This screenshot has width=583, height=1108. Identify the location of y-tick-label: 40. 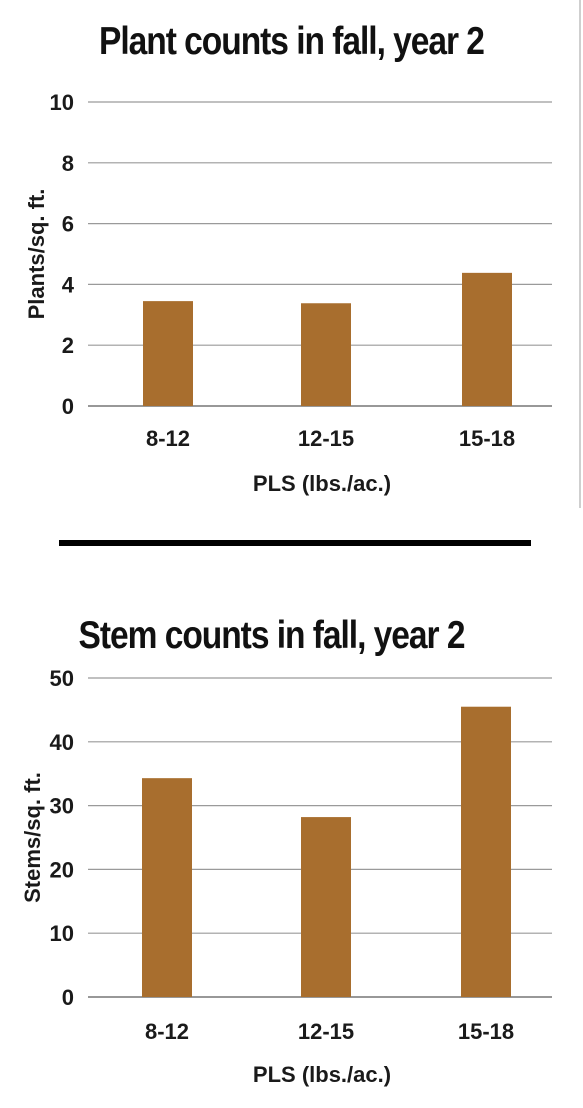
(62, 742).